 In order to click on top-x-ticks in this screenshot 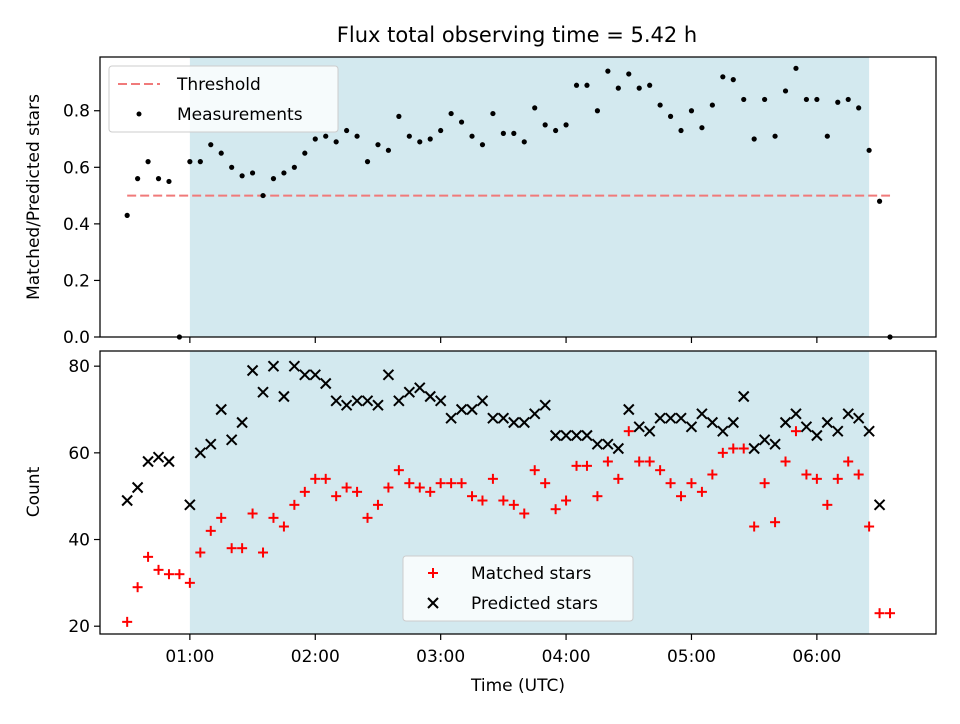, I will do `click(503, 340)`.